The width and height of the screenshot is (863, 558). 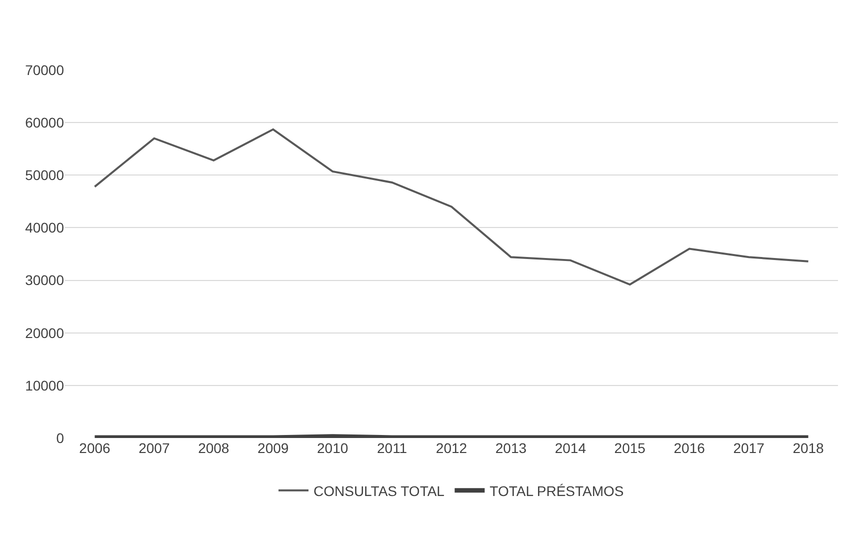 What do you see at coordinates (808, 448) in the screenshot?
I see `x-tick-label: 2018` at bounding box center [808, 448].